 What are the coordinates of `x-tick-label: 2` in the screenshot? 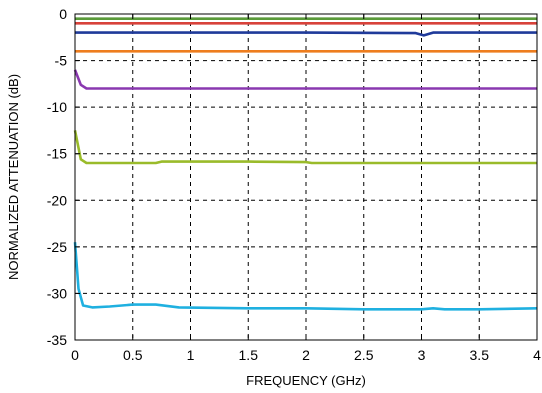 It's located at (306, 355).